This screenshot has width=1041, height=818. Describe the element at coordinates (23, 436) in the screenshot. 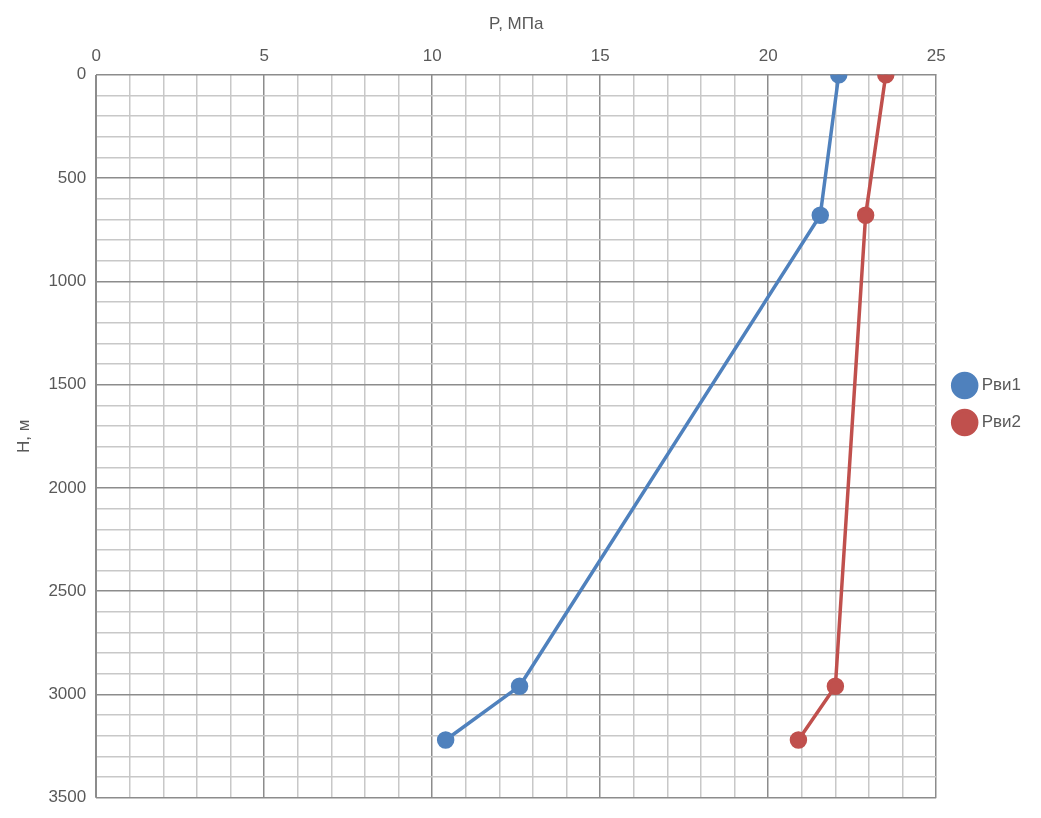

I see `y-axis-title: H, м` at that location.